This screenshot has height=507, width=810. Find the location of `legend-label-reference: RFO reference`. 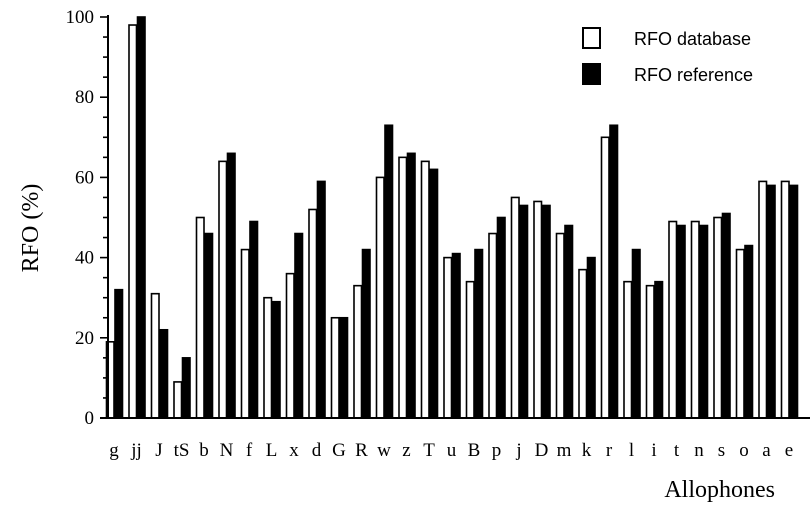

legend-label-reference: RFO reference is located at coordinates (693, 75).